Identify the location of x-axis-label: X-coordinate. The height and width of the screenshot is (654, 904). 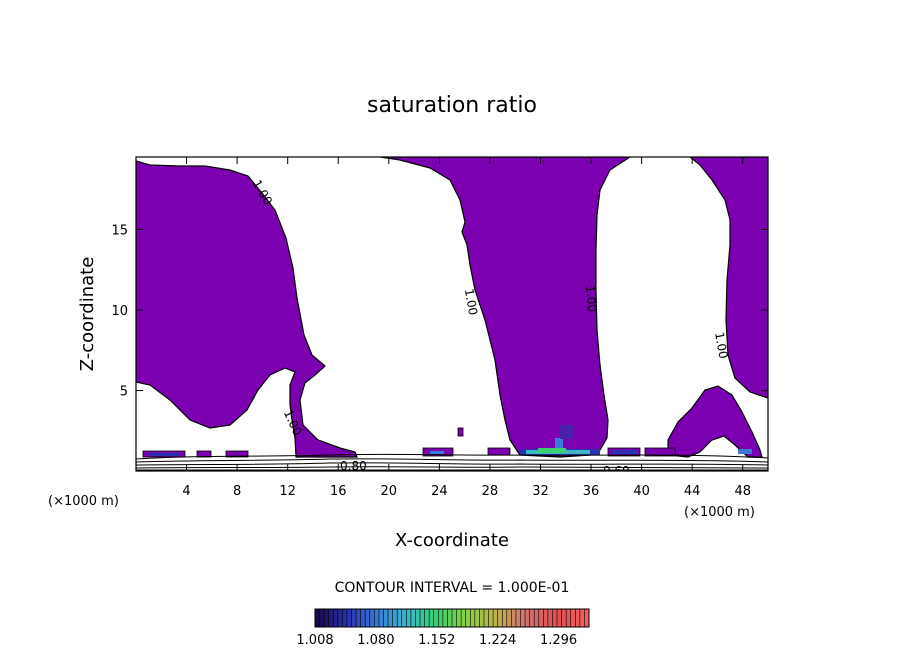
(452, 540).